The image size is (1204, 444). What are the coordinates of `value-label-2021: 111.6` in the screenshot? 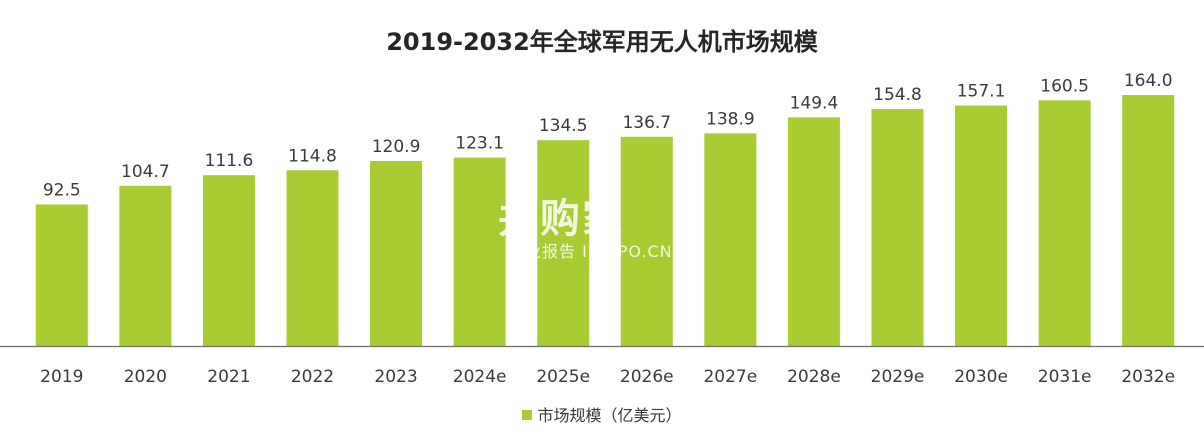 It's located at (229, 161).